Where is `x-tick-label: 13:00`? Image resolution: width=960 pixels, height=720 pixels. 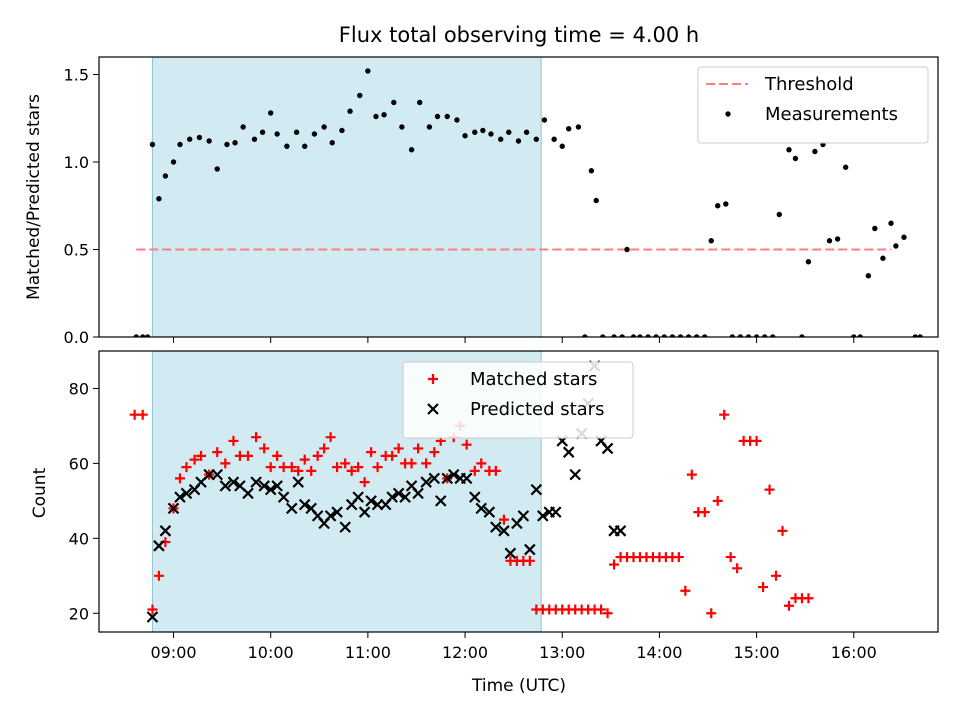
x-tick-label: 13:00 is located at coordinates (562, 652).